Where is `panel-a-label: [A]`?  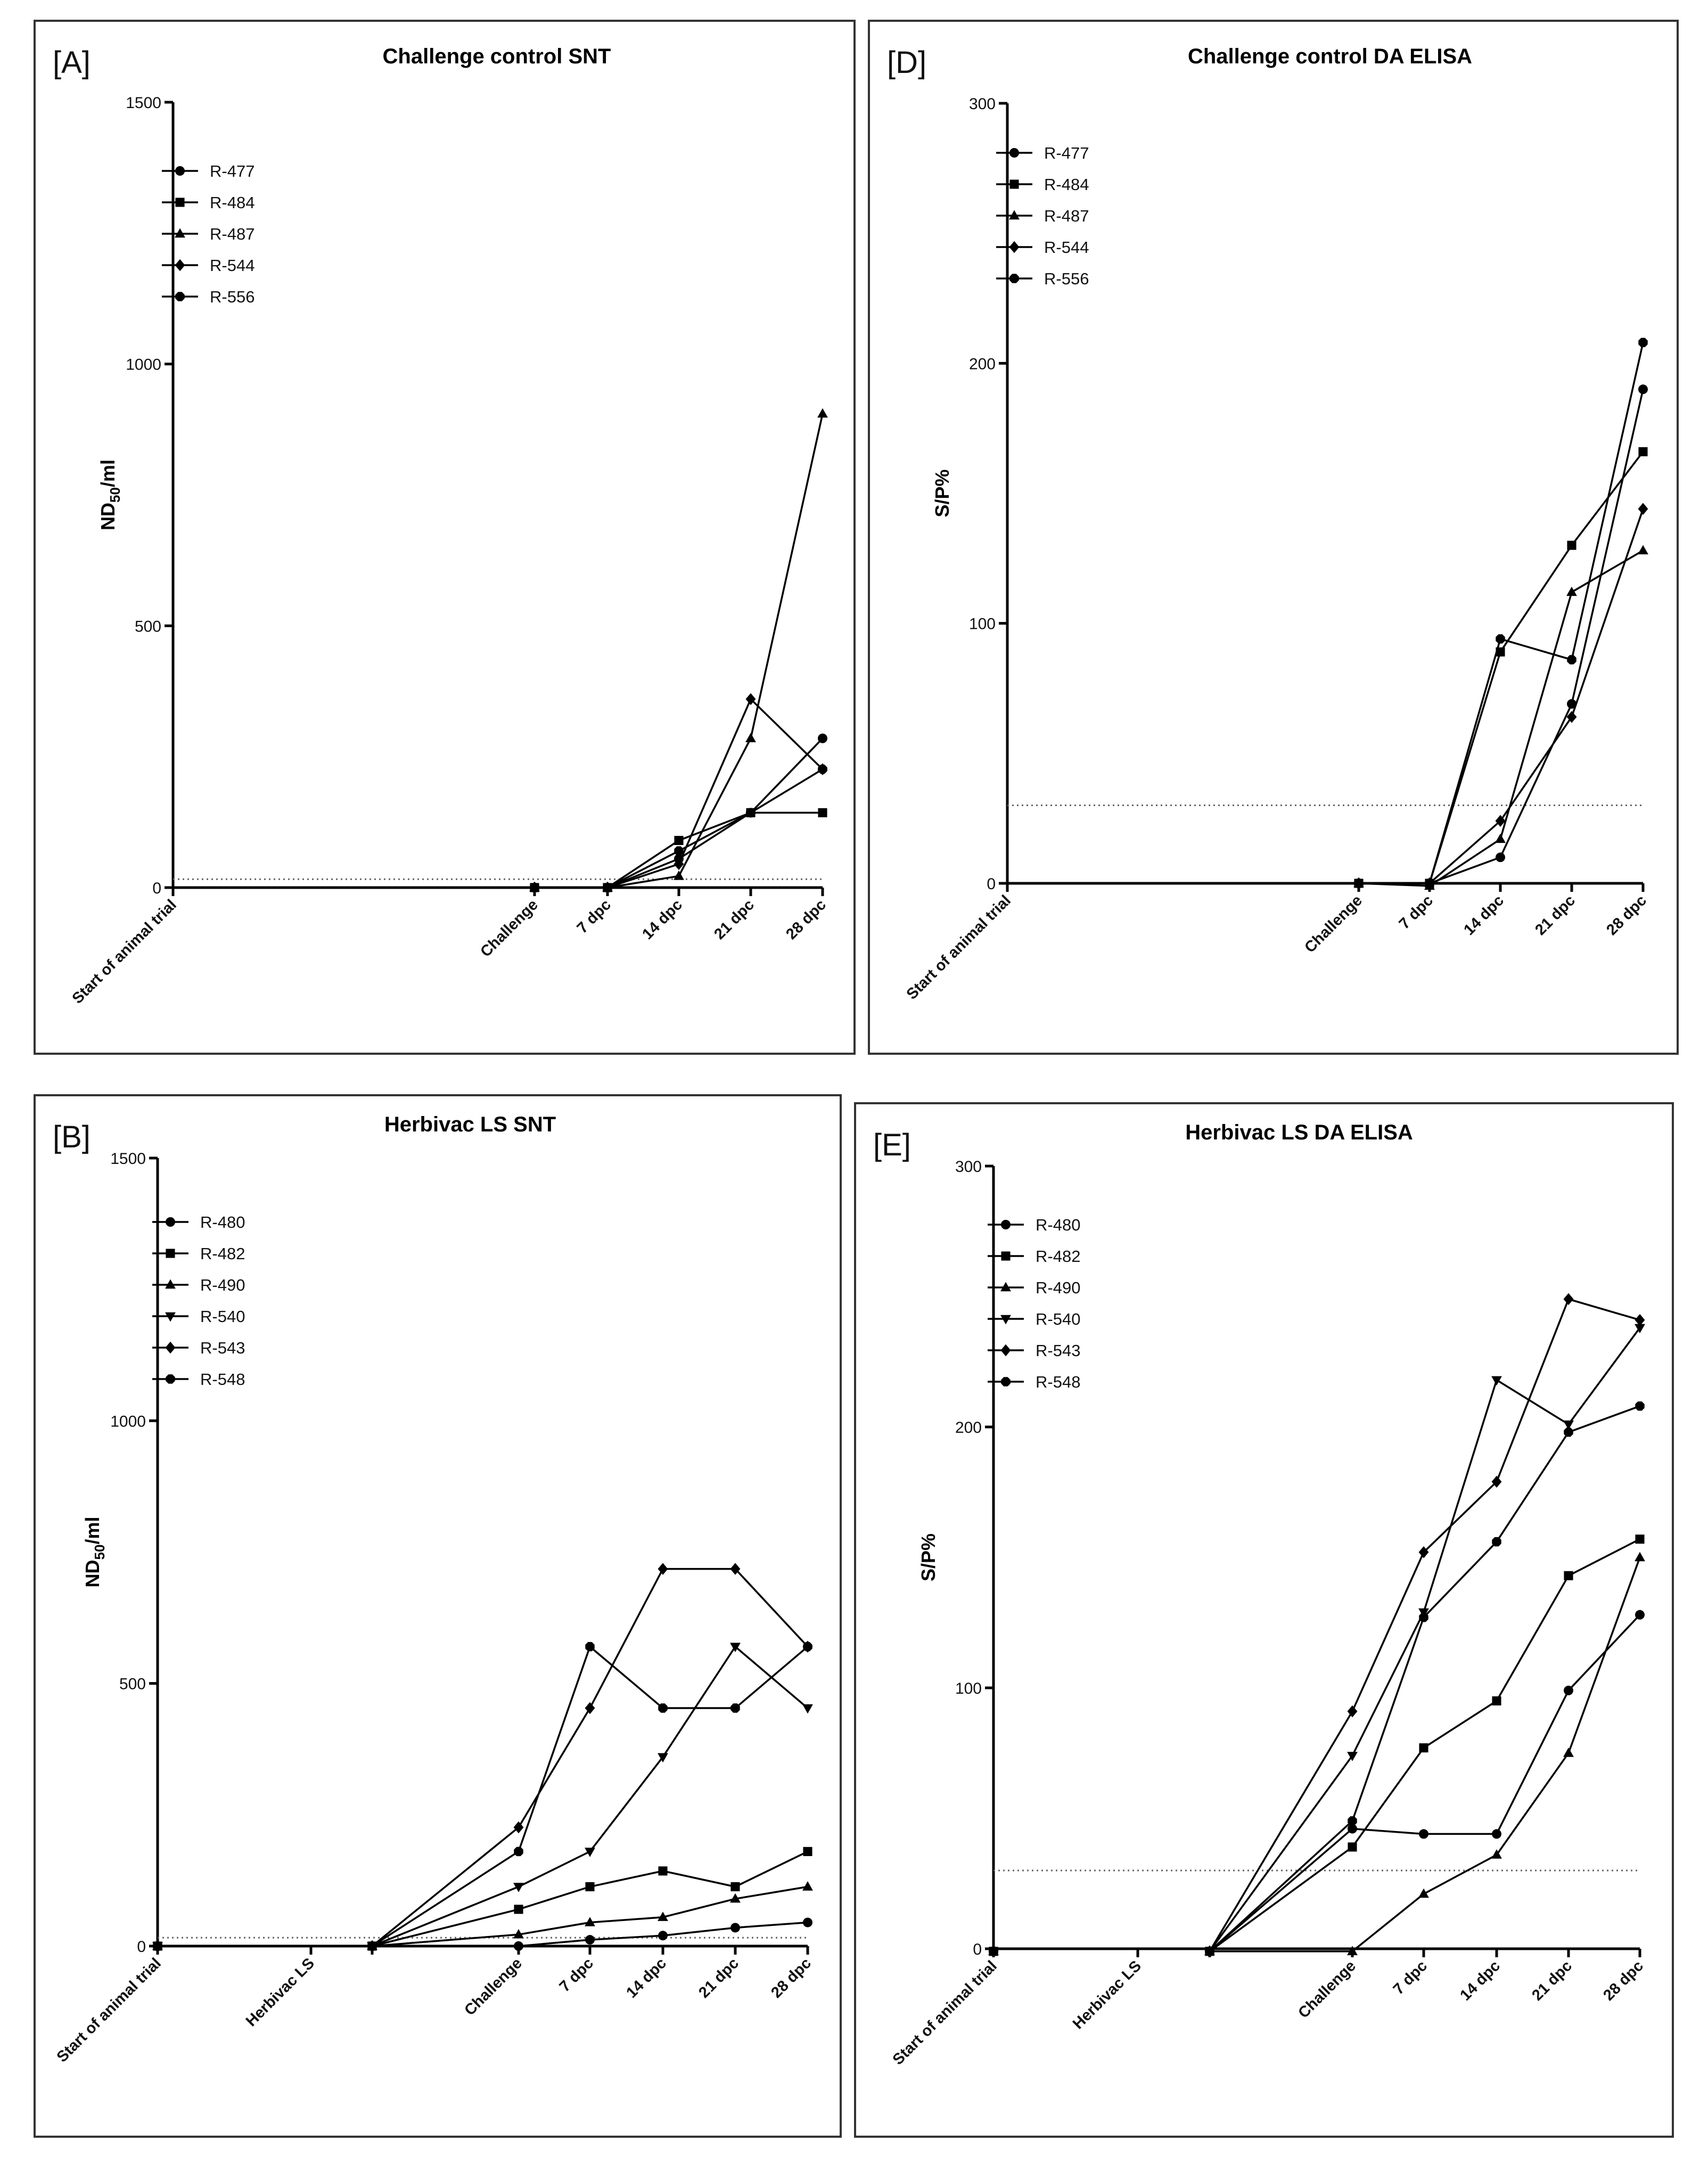
panel-a-label: [A] is located at coordinates (72, 62).